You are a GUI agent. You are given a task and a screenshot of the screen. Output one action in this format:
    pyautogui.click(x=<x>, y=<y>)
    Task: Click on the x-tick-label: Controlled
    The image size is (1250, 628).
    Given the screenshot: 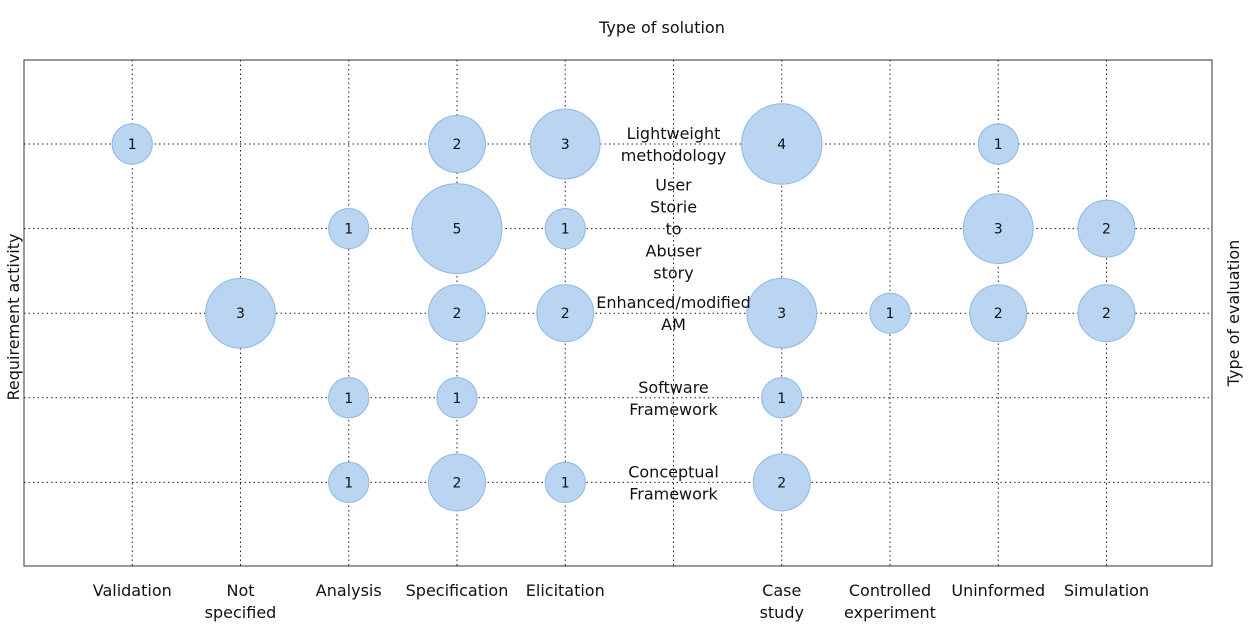 What is the action you would take?
    pyautogui.click(x=890, y=590)
    